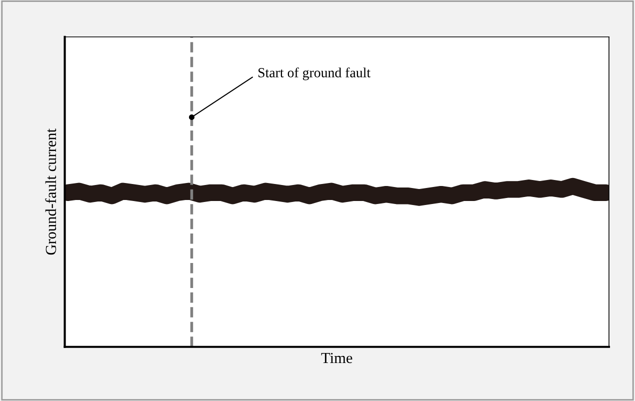  What do you see at coordinates (50, 191) in the screenshot?
I see `y-axis-title: Ground-fault current` at bounding box center [50, 191].